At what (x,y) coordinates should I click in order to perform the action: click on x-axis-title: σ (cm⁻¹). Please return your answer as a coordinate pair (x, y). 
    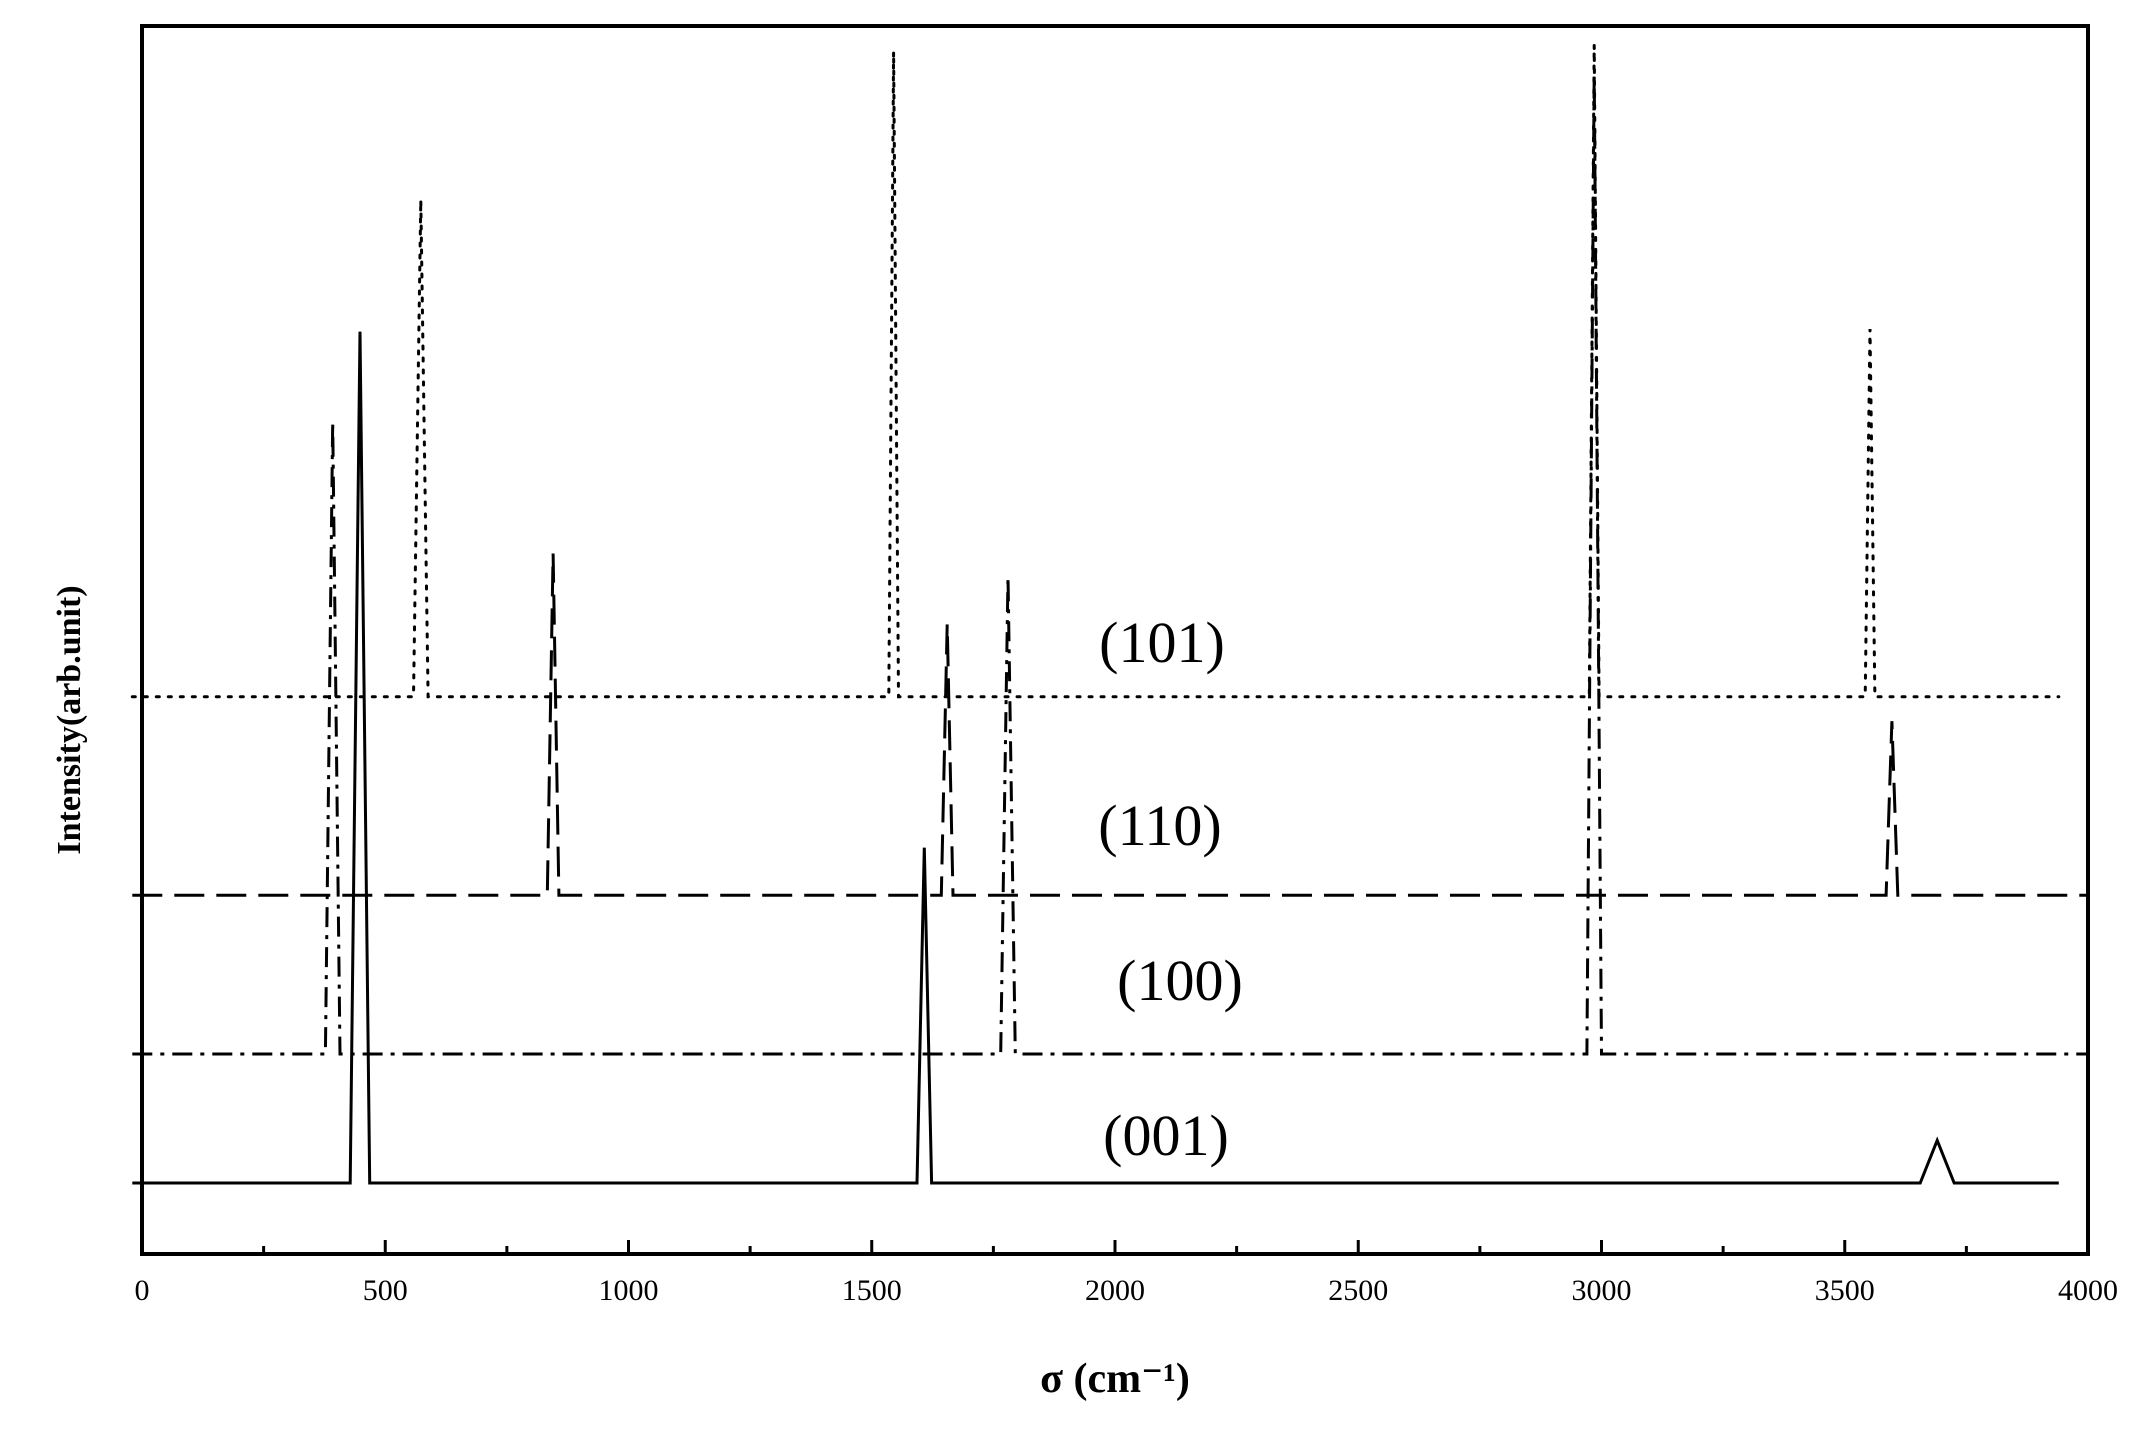
    Looking at the image, I should click on (1115, 1379).